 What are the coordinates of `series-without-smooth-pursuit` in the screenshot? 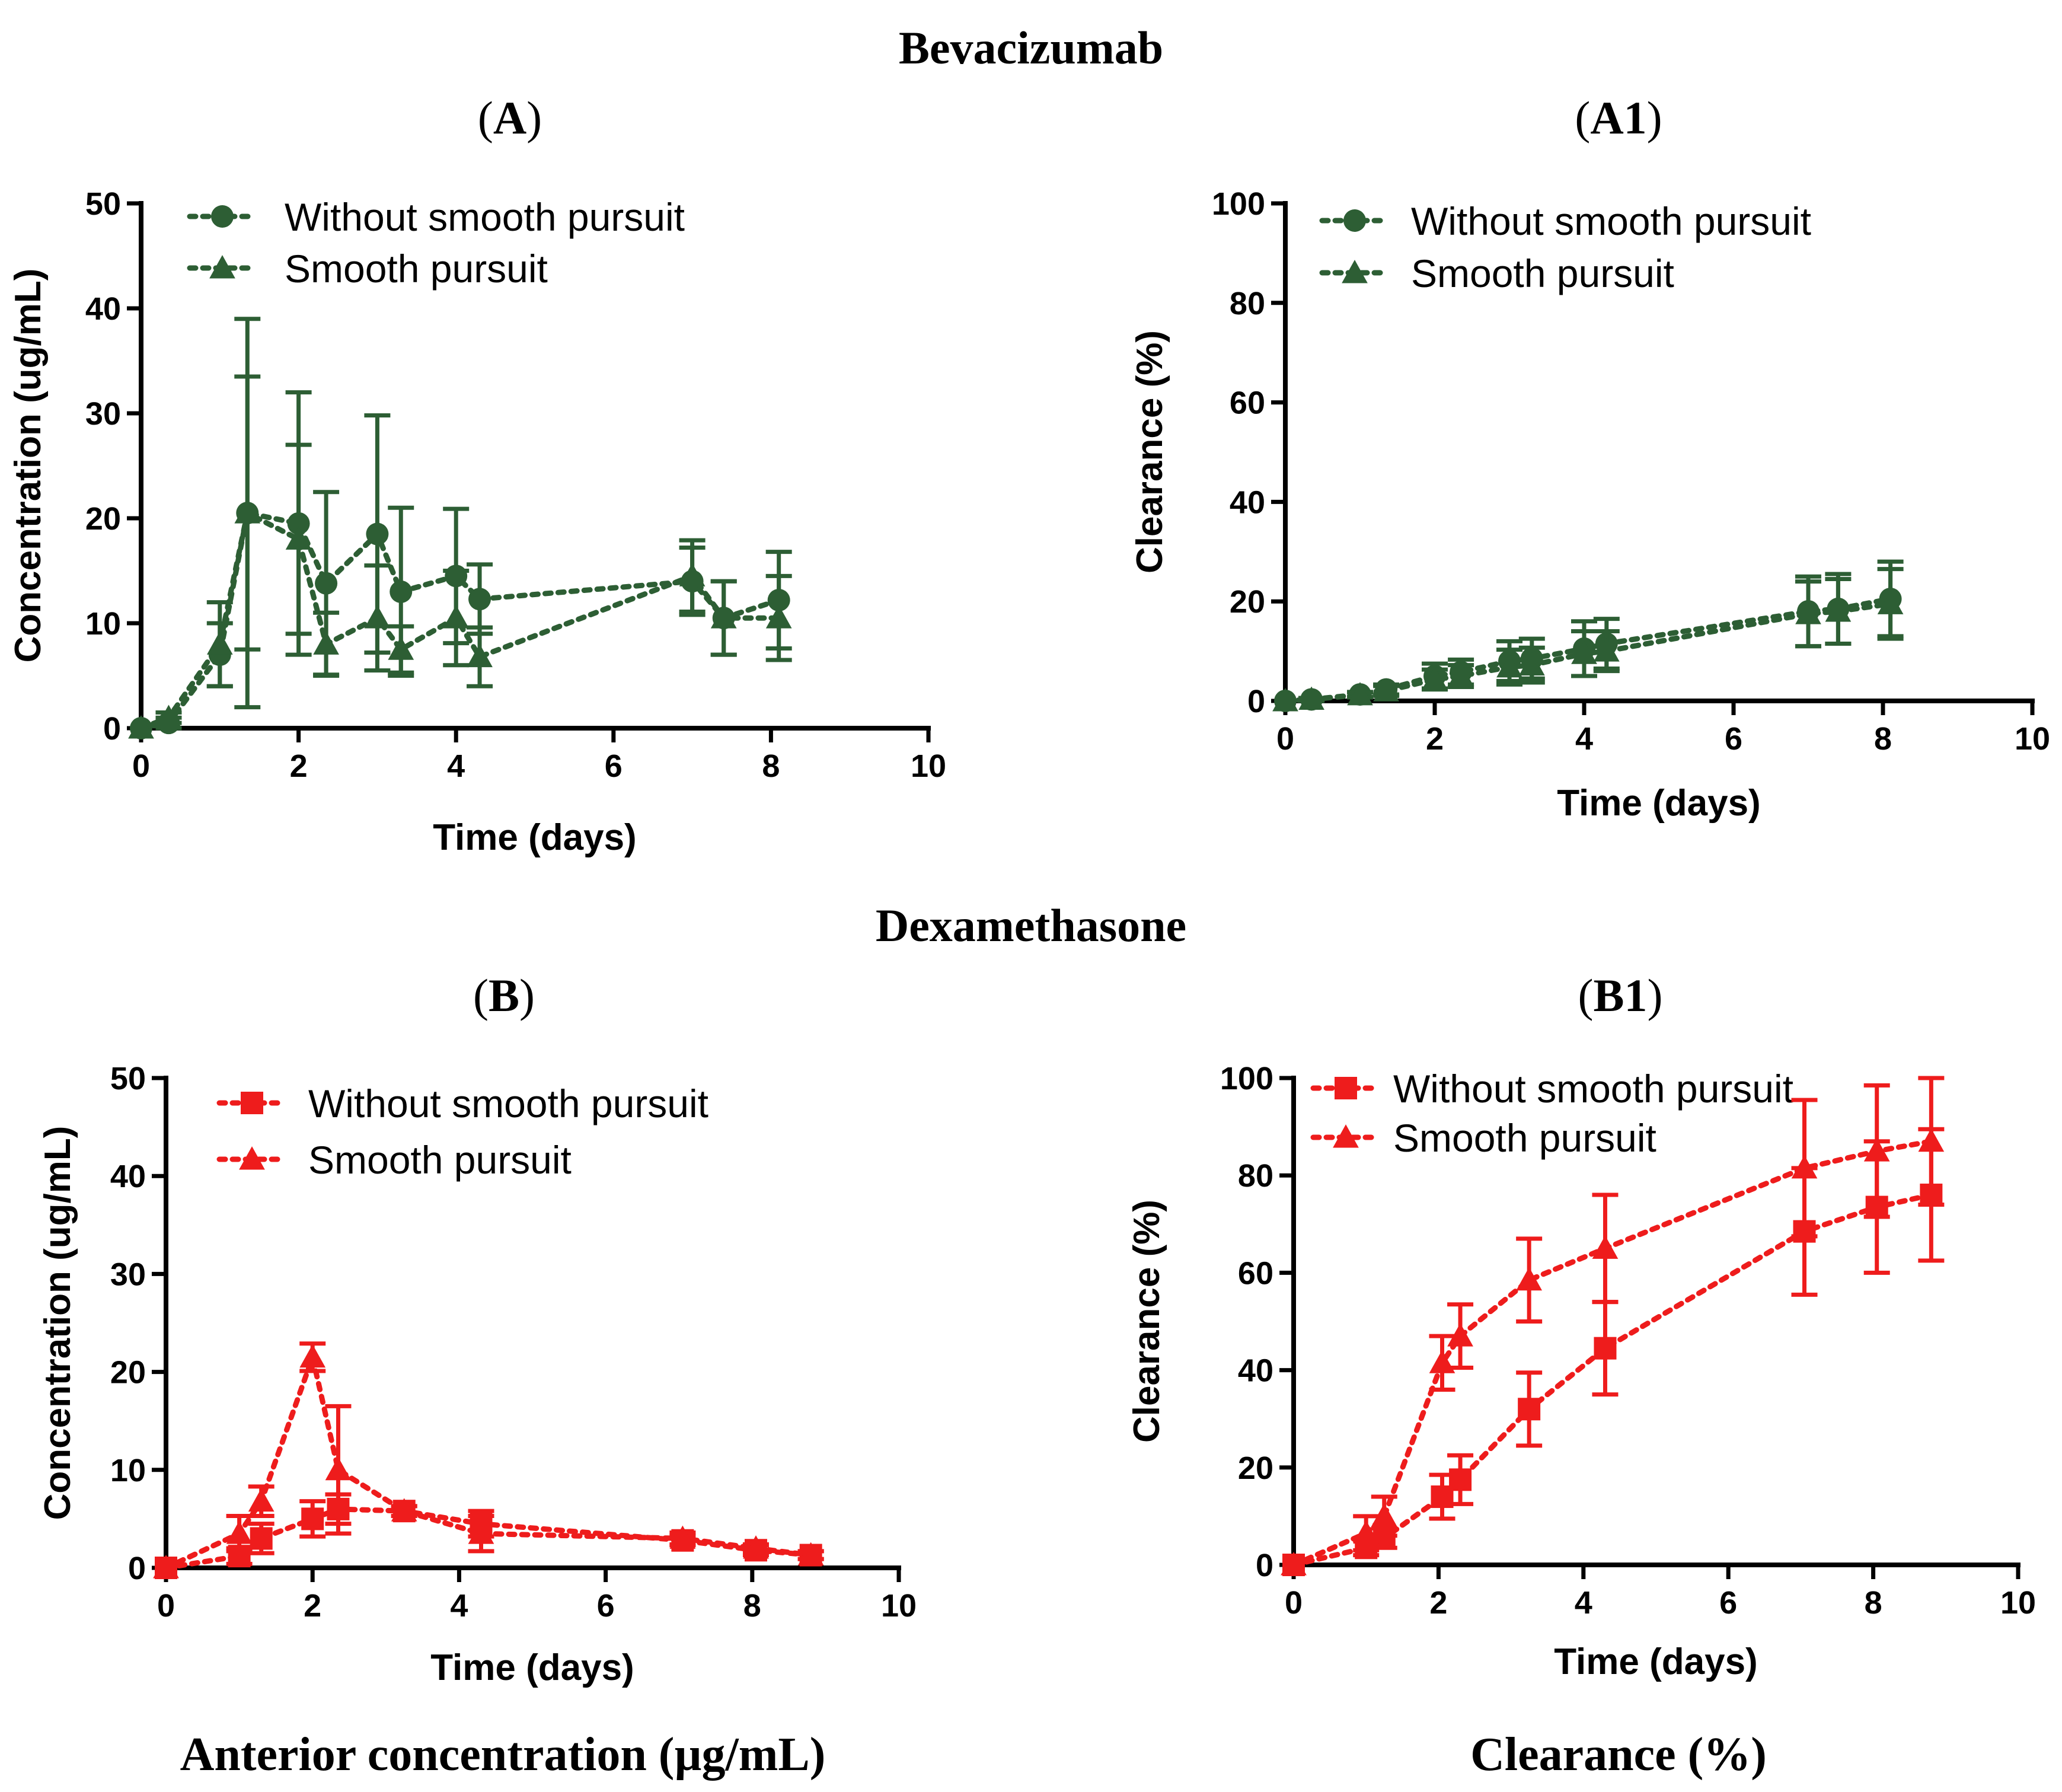 It's located at (1613, 1351).